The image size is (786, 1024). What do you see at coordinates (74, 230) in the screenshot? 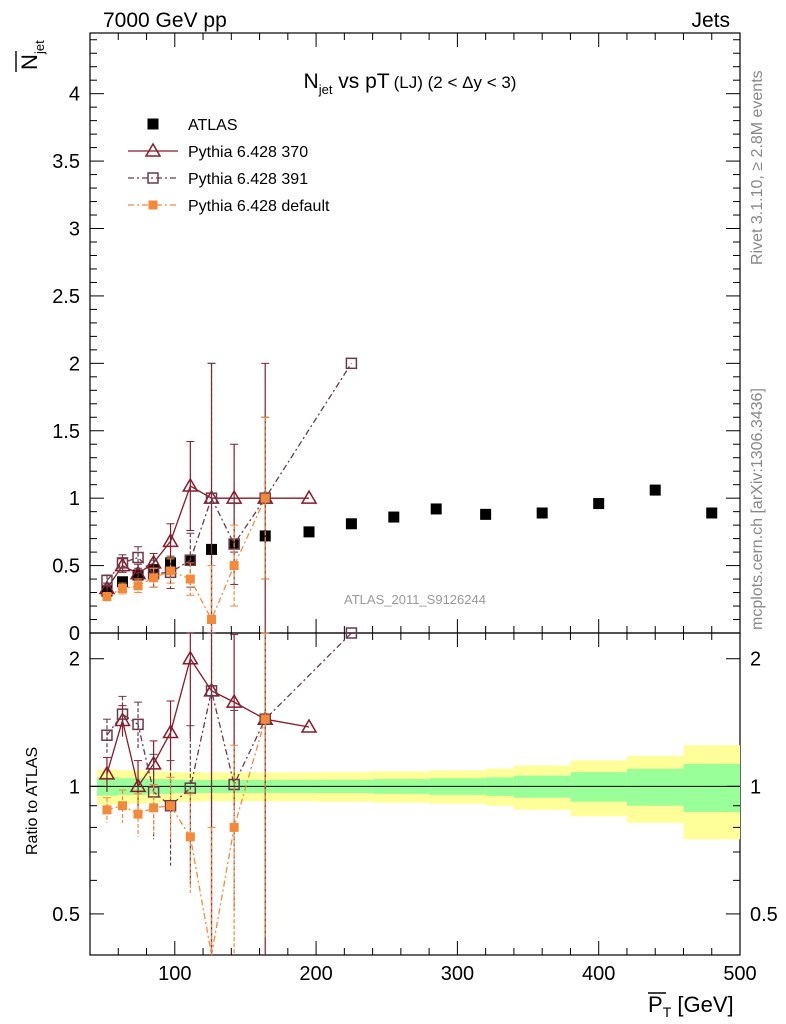
I see `y-tick-label: 3` at bounding box center [74, 230].